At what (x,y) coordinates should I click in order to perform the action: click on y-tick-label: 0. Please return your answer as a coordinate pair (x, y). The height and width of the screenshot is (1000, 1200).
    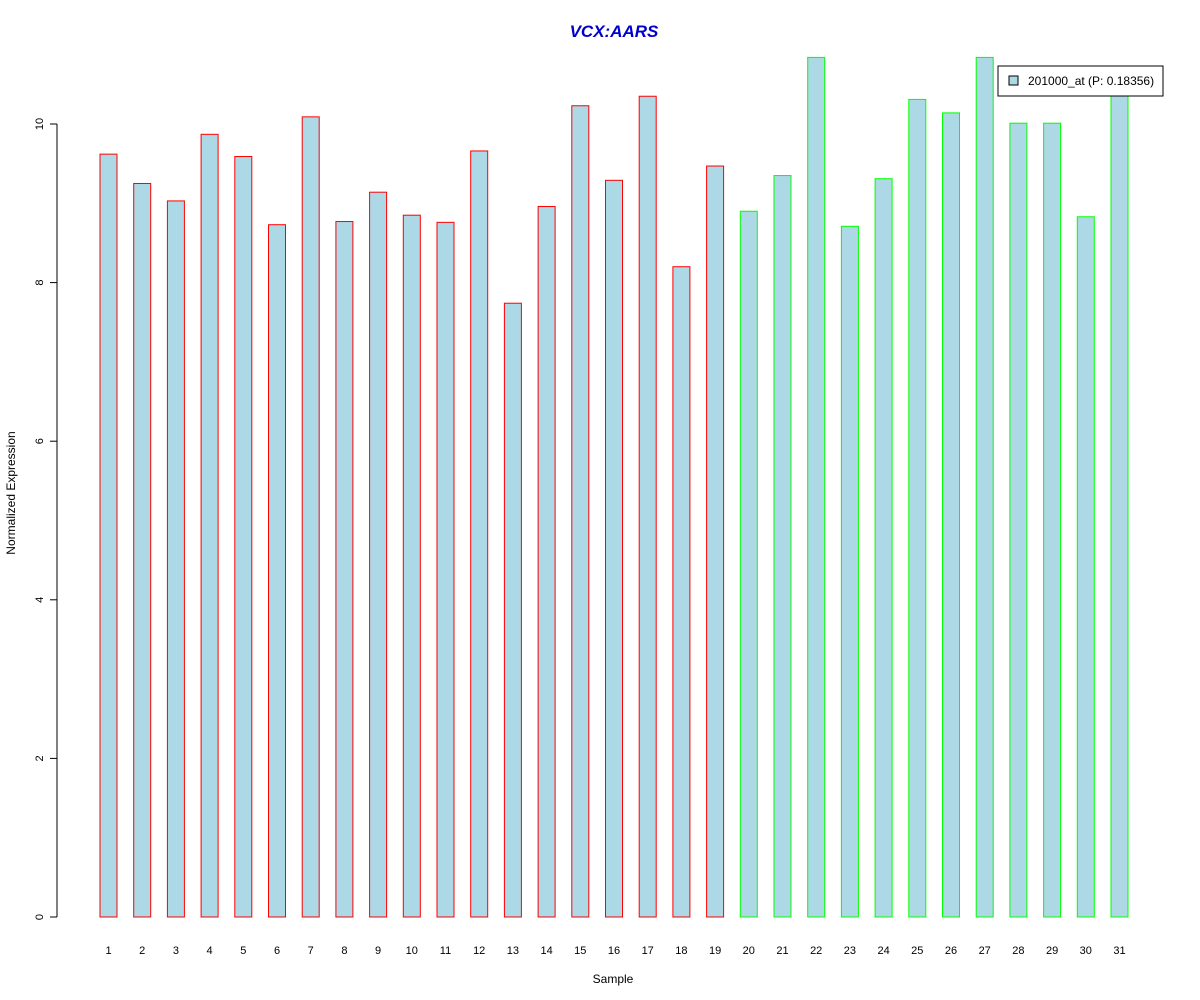
    Looking at the image, I should click on (40, 917).